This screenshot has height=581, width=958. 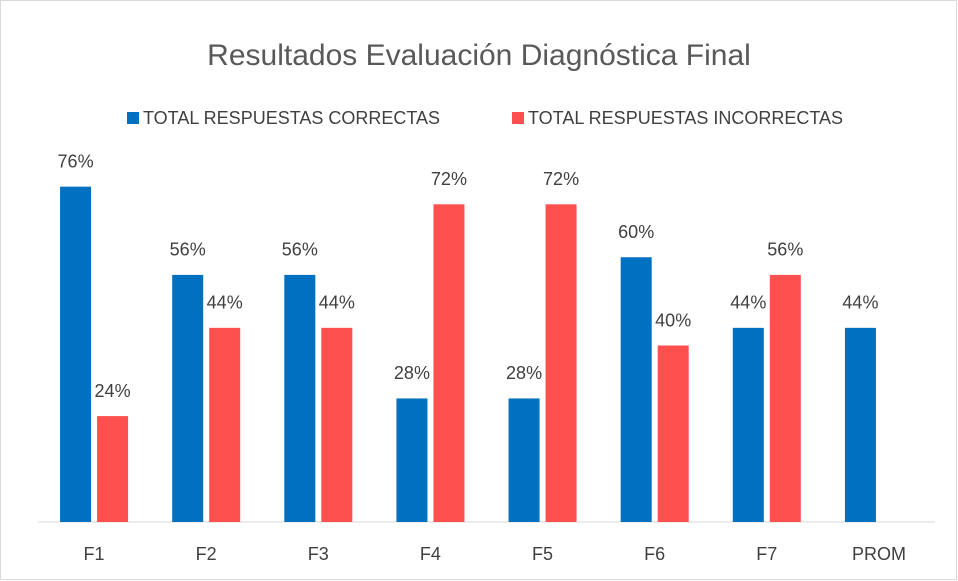 What do you see at coordinates (636, 232) in the screenshot?
I see `data-label: 60%` at bounding box center [636, 232].